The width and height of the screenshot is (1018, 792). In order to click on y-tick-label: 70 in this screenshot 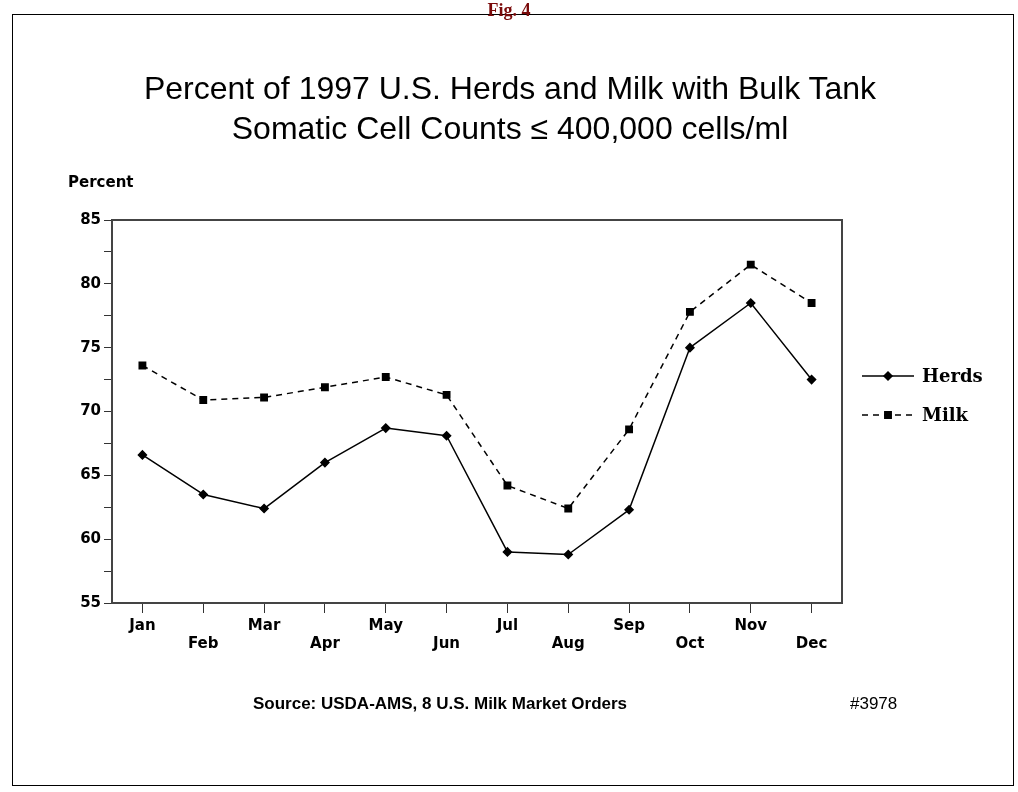, I will do `click(90, 410)`.